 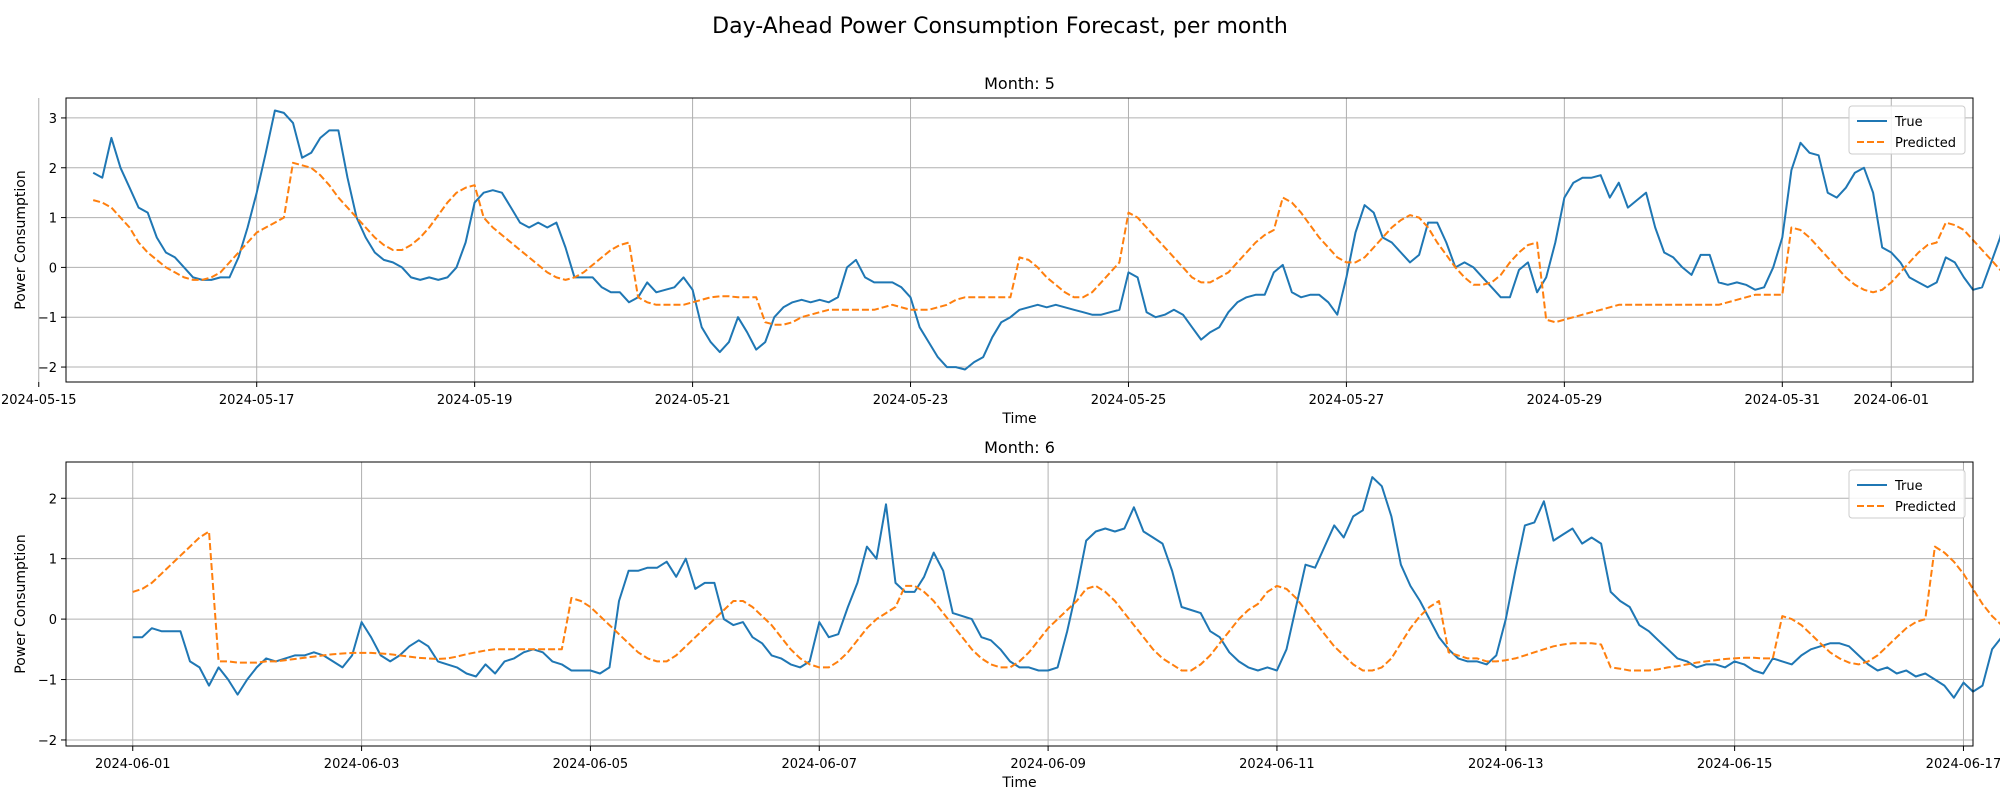 I want to click on subplot-title: Month: 5, so click(x=1019, y=83).